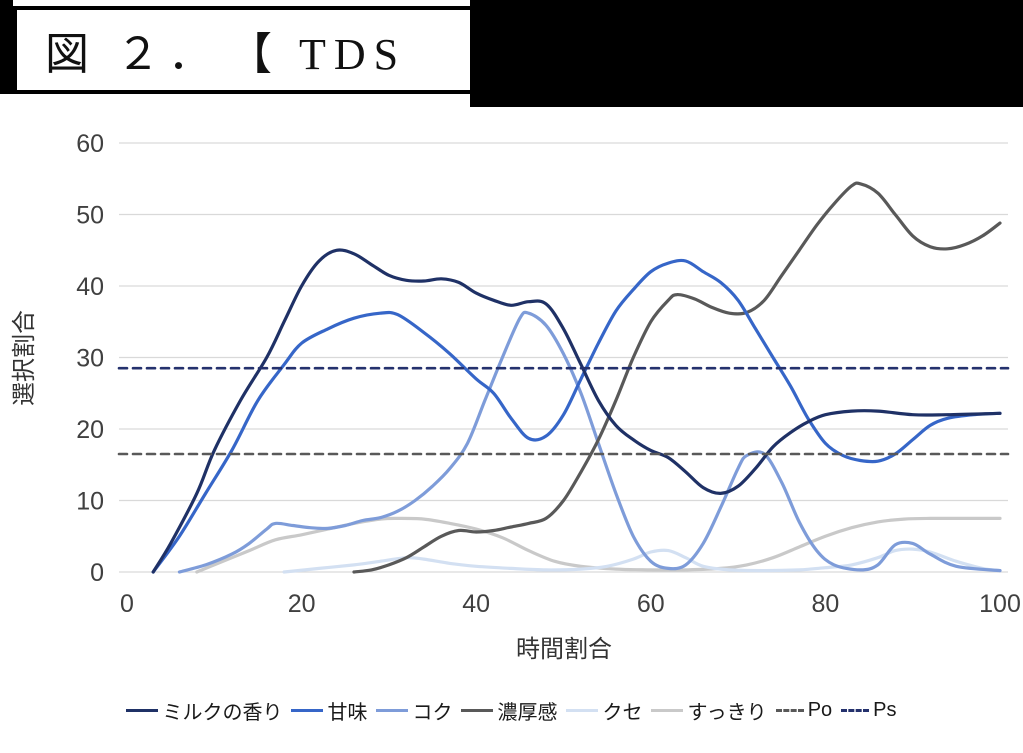 The height and width of the screenshot is (753, 1023). What do you see at coordinates (127, 604) in the screenshot?
I see `x-tick-label: 0` at bounding box center [127, 604].